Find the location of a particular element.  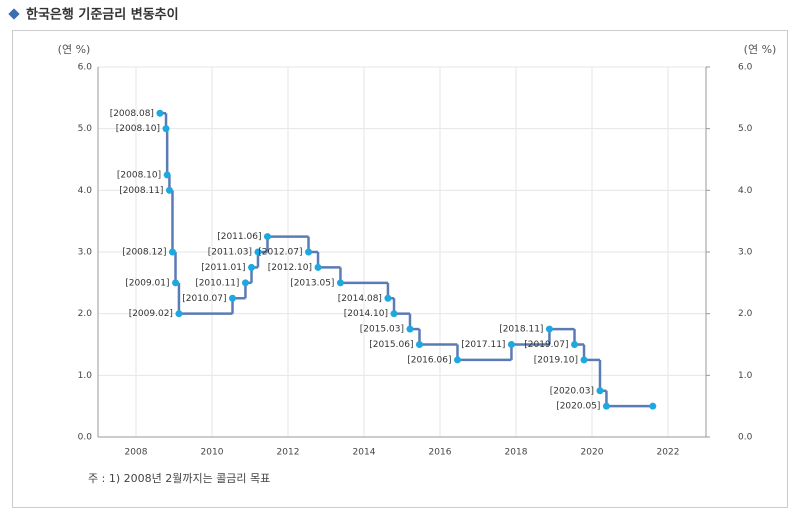

point-label: [2016.06] is located at coordinates (429, 360).